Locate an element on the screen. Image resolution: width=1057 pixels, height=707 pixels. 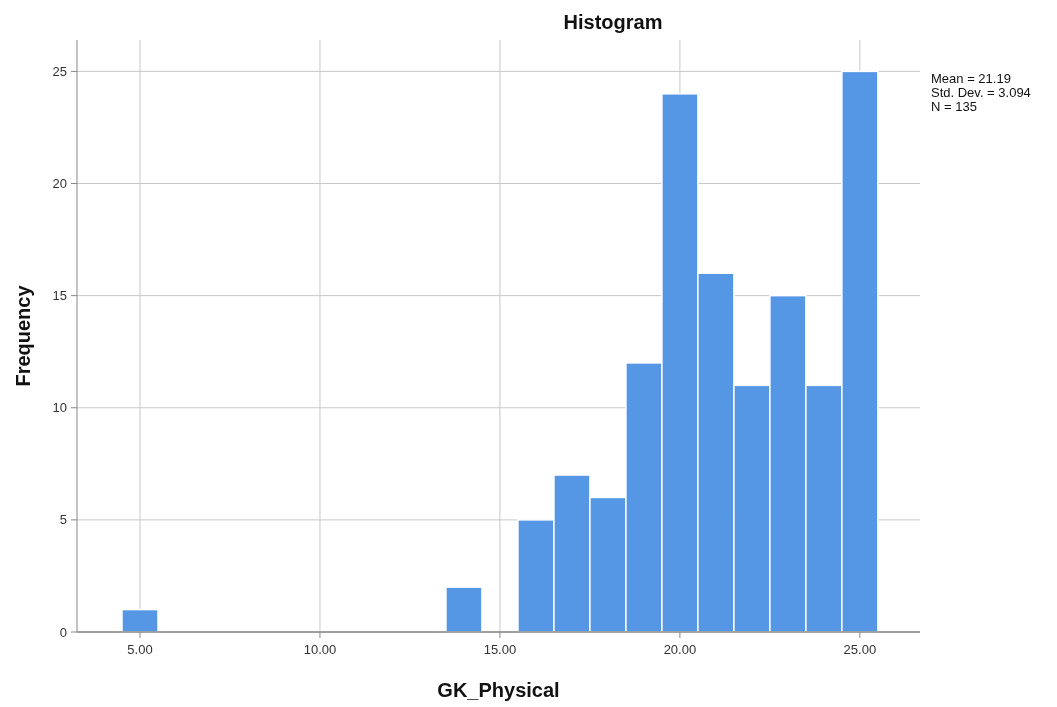
text: Mean = 21.19 is located at coordinates (971, 78).